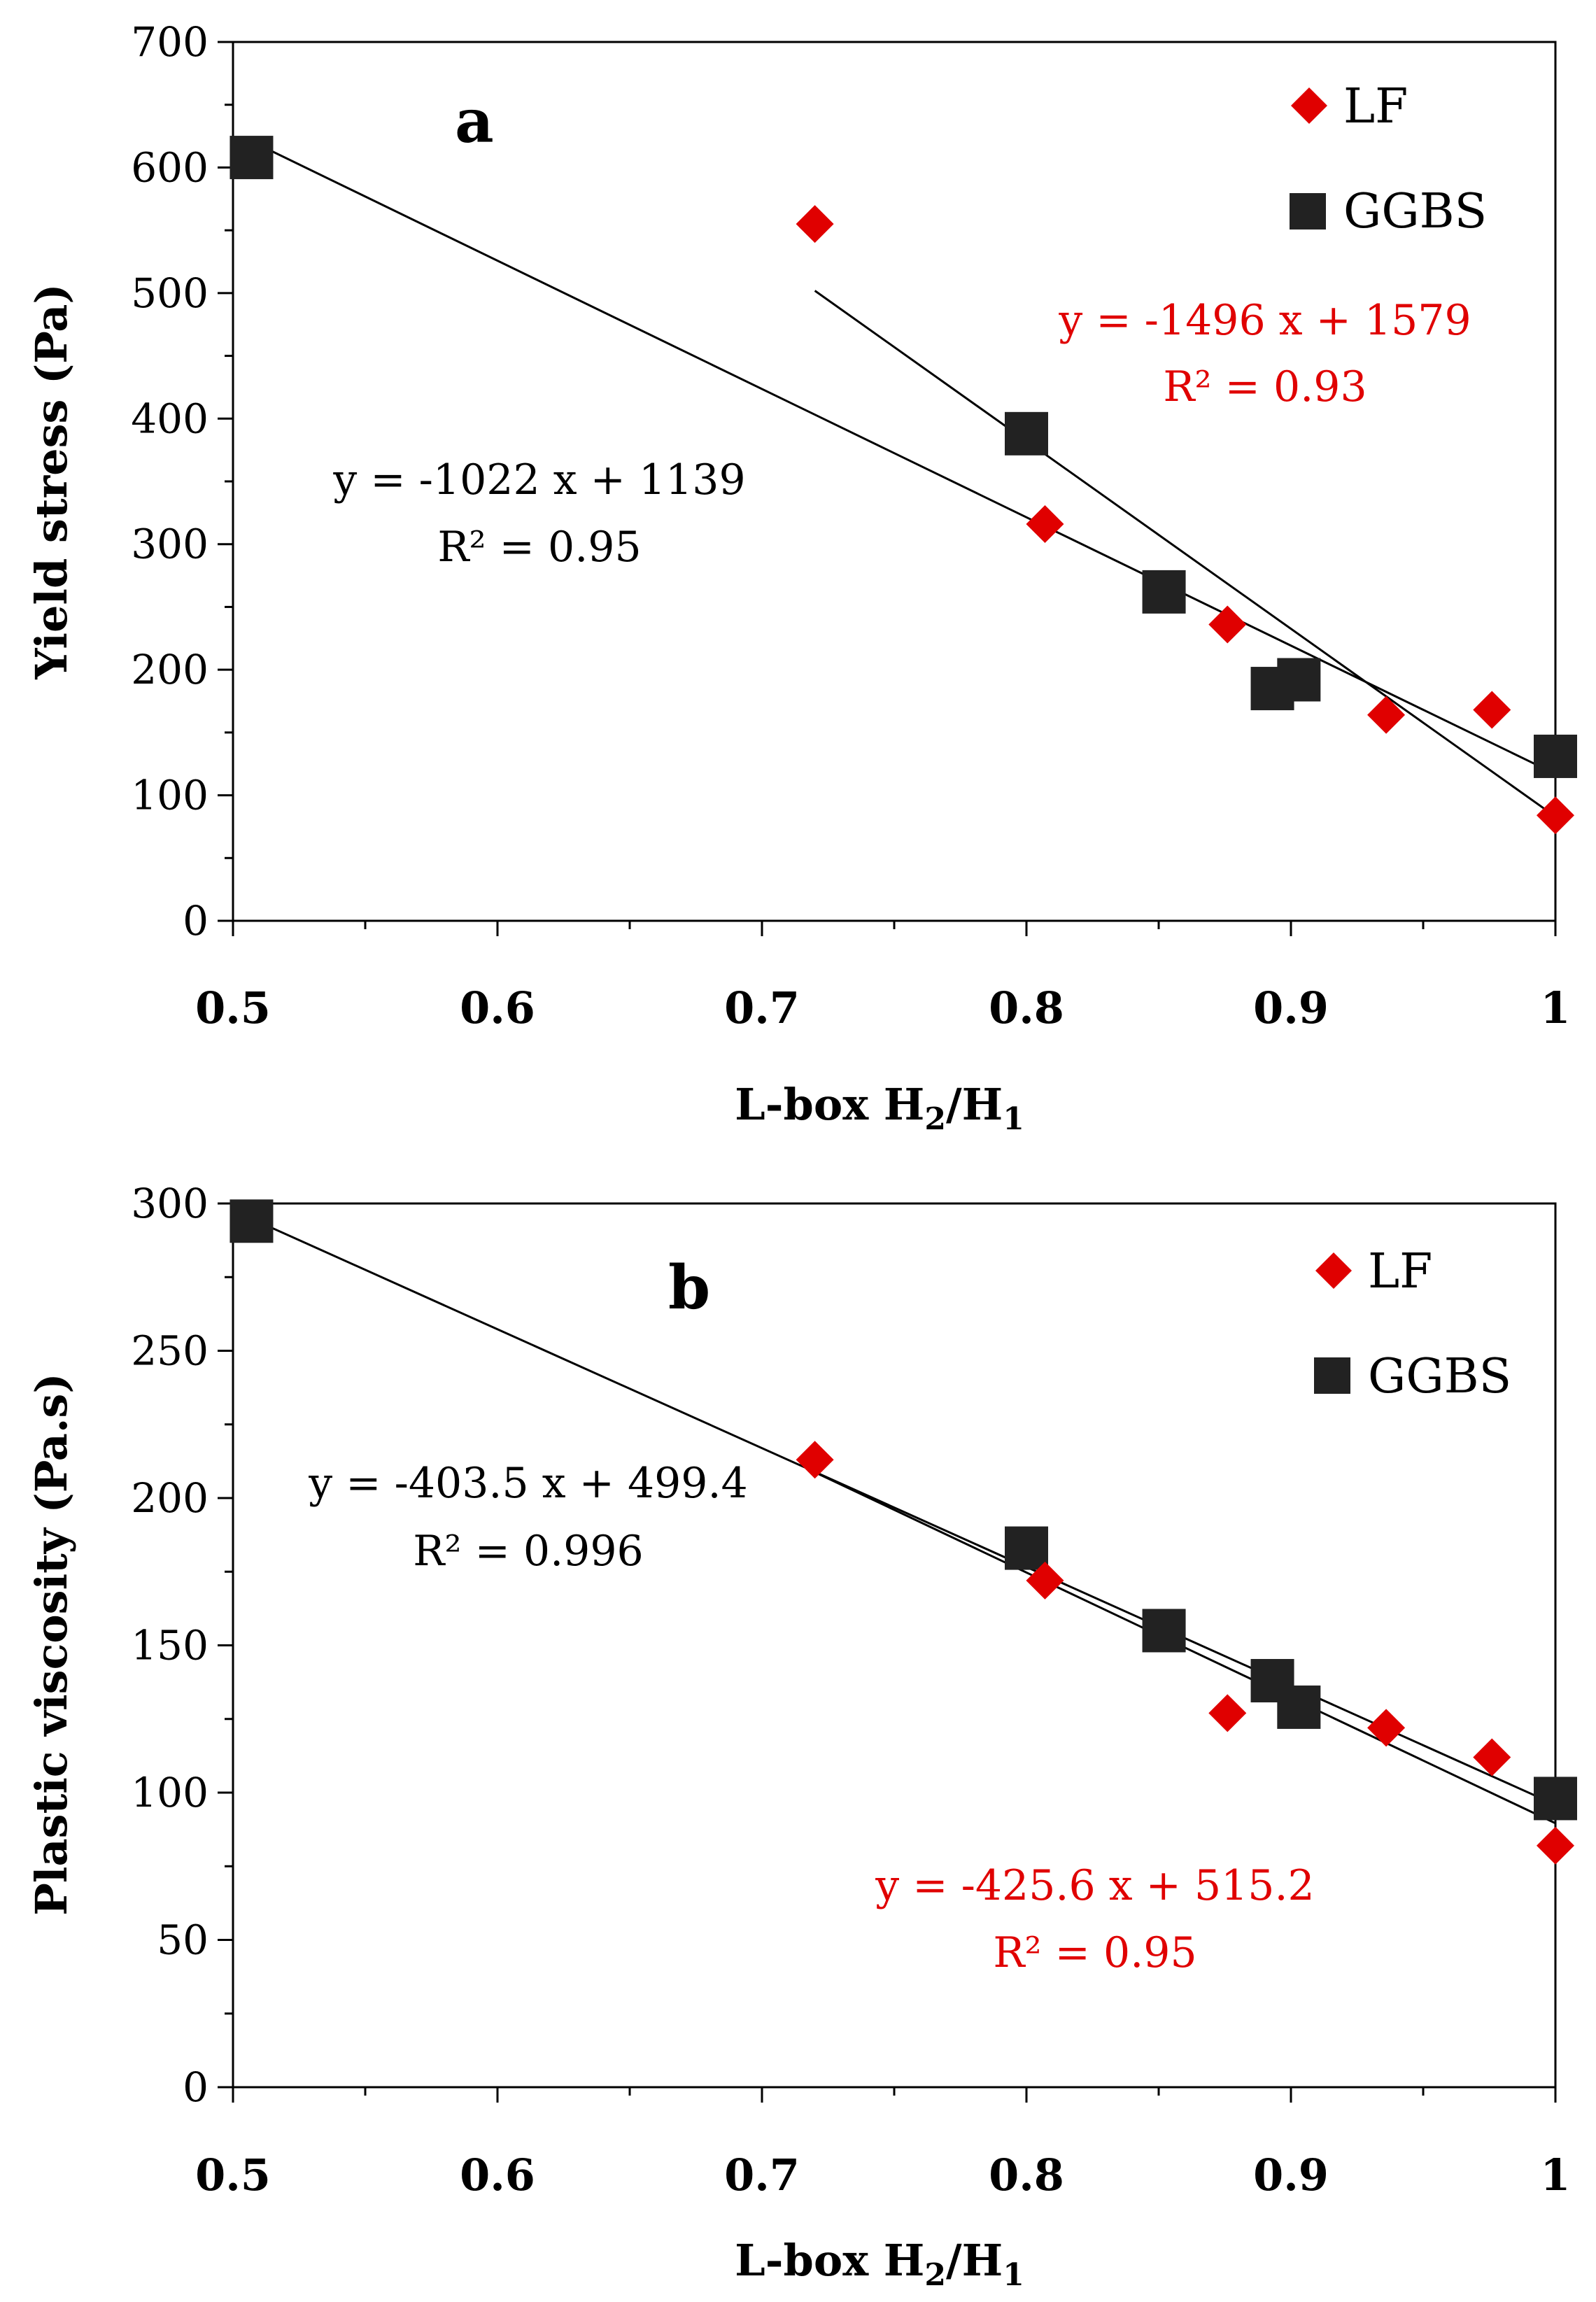 This screenshot has height=2302, width=1596. What do you see at coordinates (51, 1644) in the screenshot?
I see `y-axis-label: Plastic viscosity (Pa.s)` at bounding box center [51, 1644].